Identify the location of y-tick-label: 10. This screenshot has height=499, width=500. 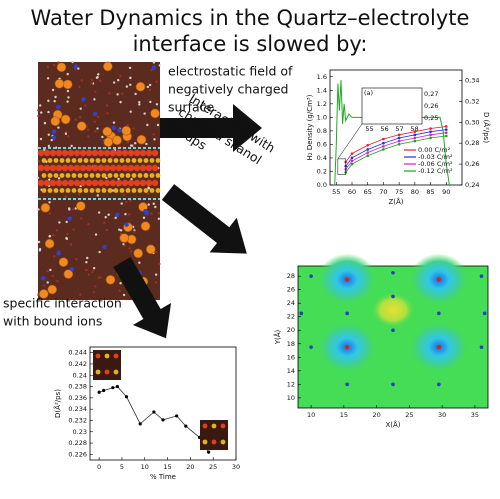
(291, 398).